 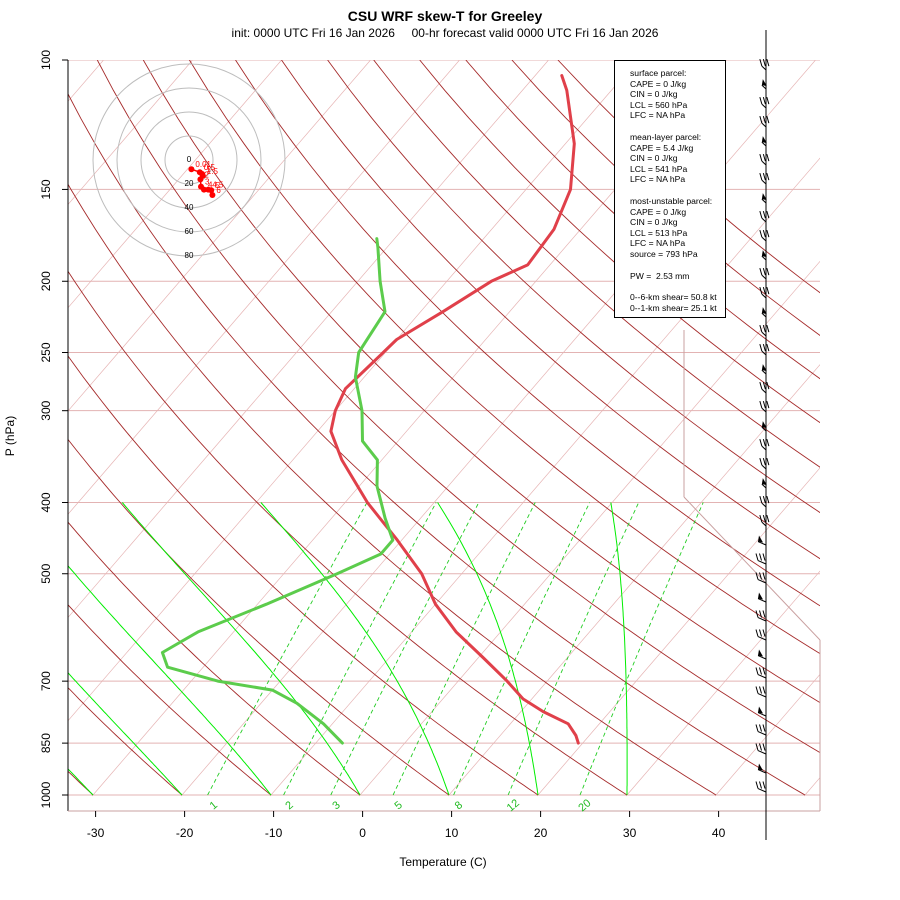 I want to click on hodograph-ring-label: 0, so click(x=189, y=159).